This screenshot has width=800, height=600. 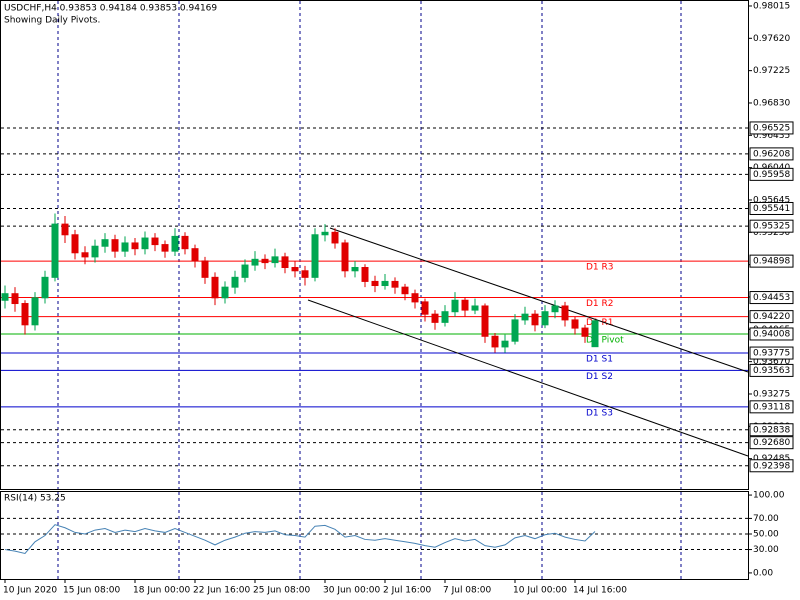 What do you see at coordinates (766, 534) in the screenshot?
I see `rsi-tick-label: 50.00` at bounding box center [766, 534].